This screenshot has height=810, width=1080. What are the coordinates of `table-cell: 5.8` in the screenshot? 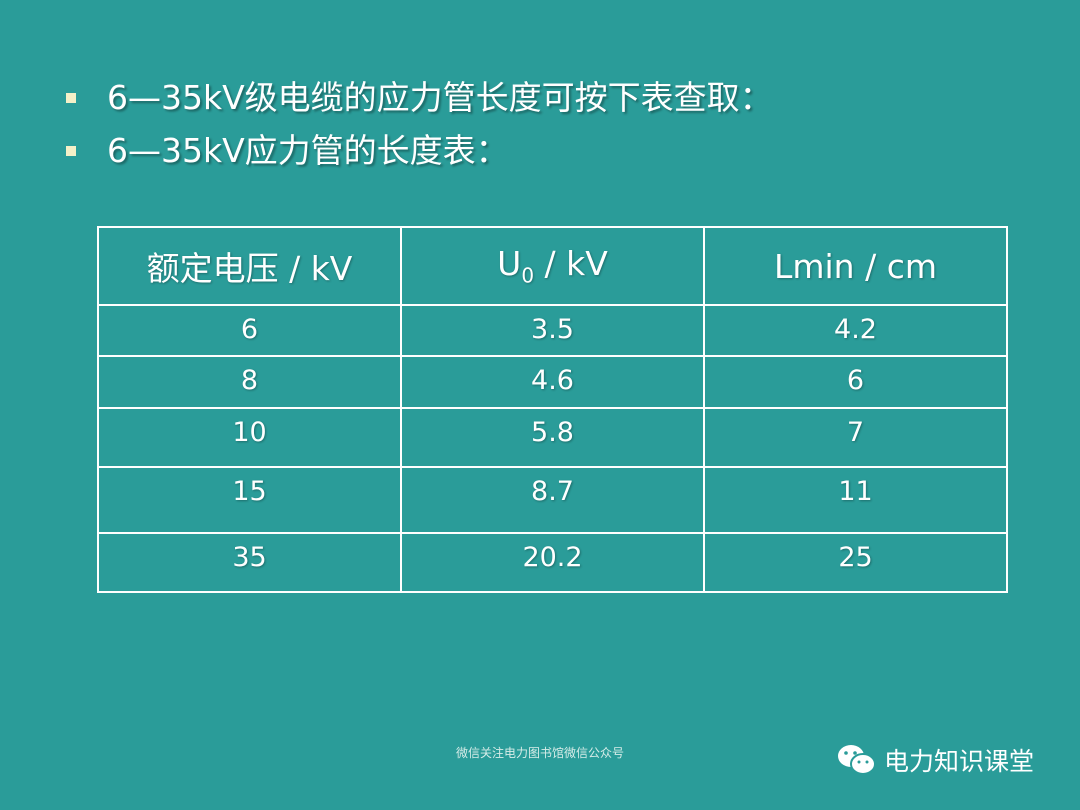 It's located at (552, 437).